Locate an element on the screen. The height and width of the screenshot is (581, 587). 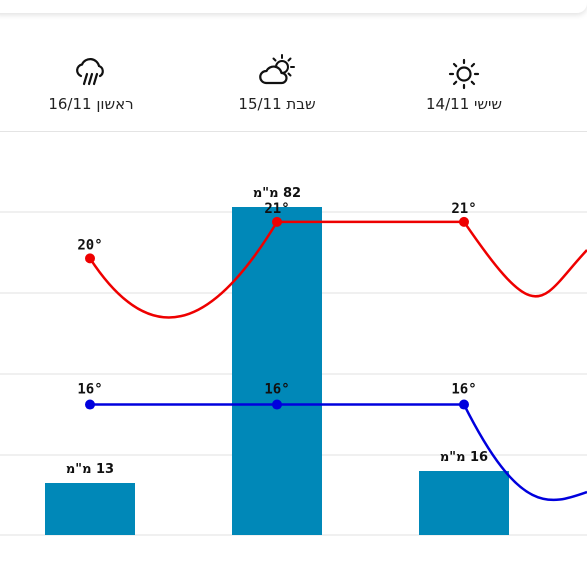
sun-behind-cloud-icon is located at coordinates (277, 69).